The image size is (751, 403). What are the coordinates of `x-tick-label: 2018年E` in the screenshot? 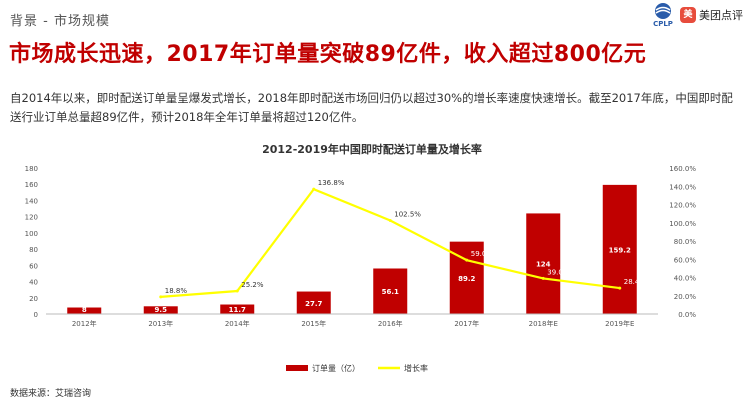 It's located at (543, 323).